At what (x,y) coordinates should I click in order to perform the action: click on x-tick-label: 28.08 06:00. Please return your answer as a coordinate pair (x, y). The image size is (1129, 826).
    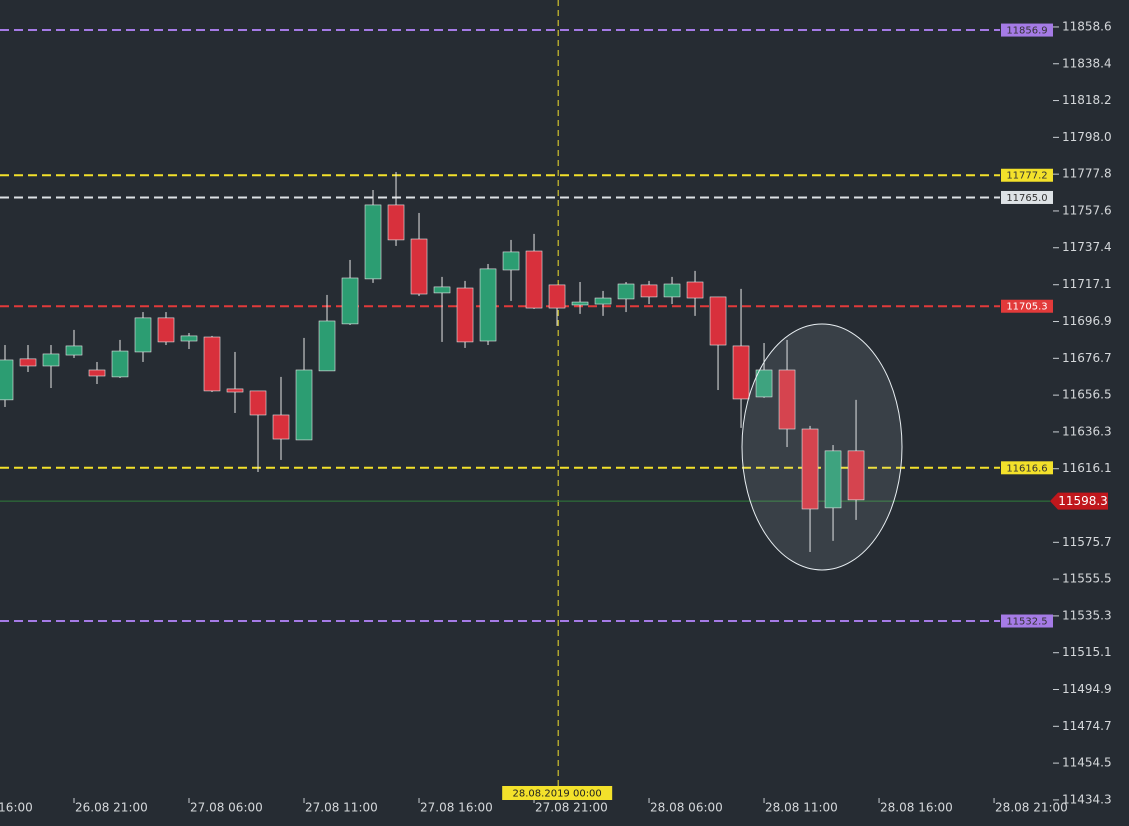
    Looking at the image, I should click on (686, 808).